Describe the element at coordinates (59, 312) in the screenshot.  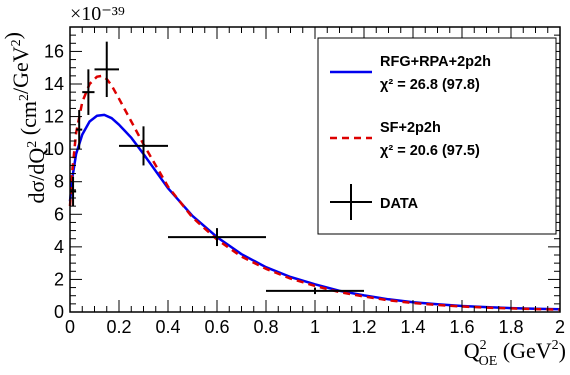
I see `y-tick-label: 0` at that location.